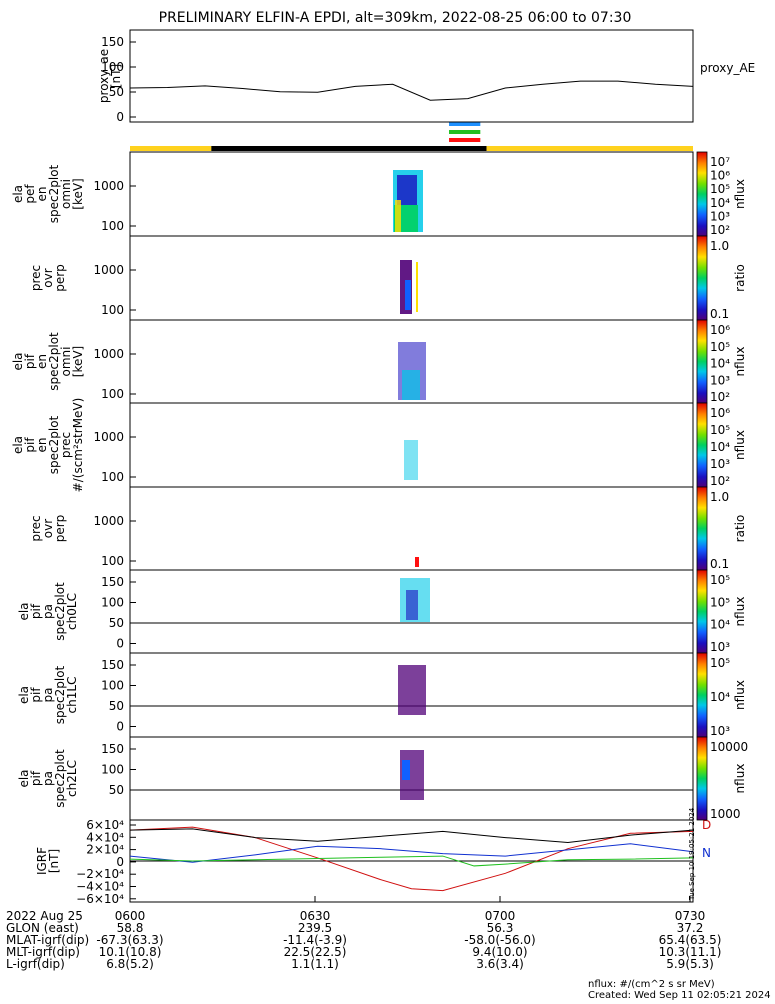 This screenshot has height=1004, width=775. I want to click on panel-label-prec_ovr_perp_e: perp, so click(60, 278).